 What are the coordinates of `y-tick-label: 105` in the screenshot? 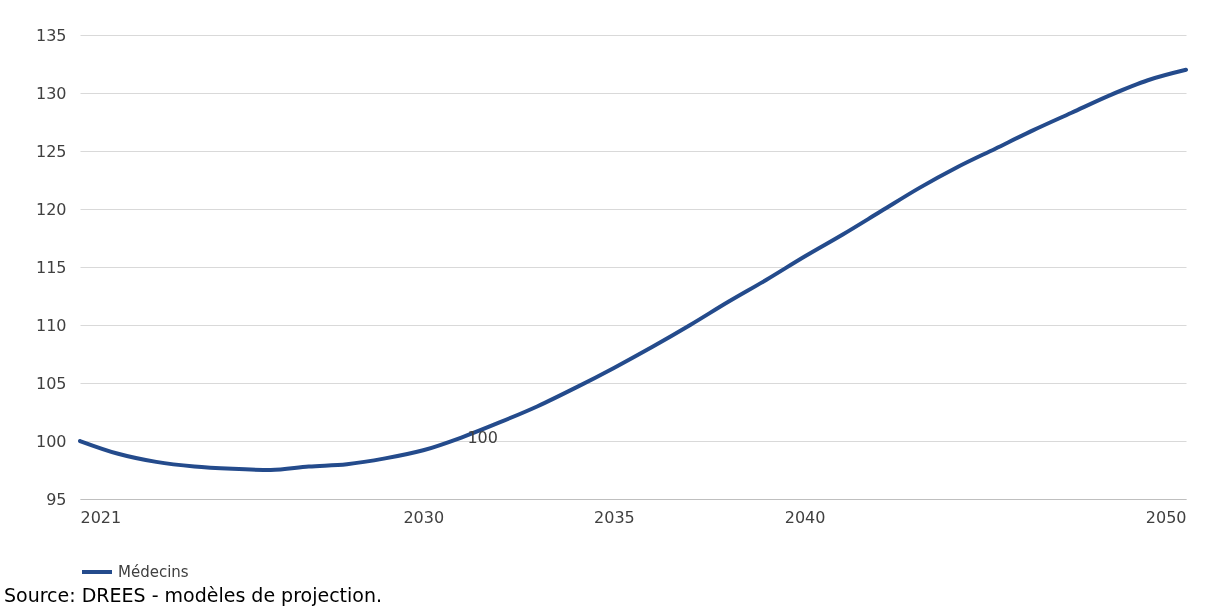 It's located at (51, 383).